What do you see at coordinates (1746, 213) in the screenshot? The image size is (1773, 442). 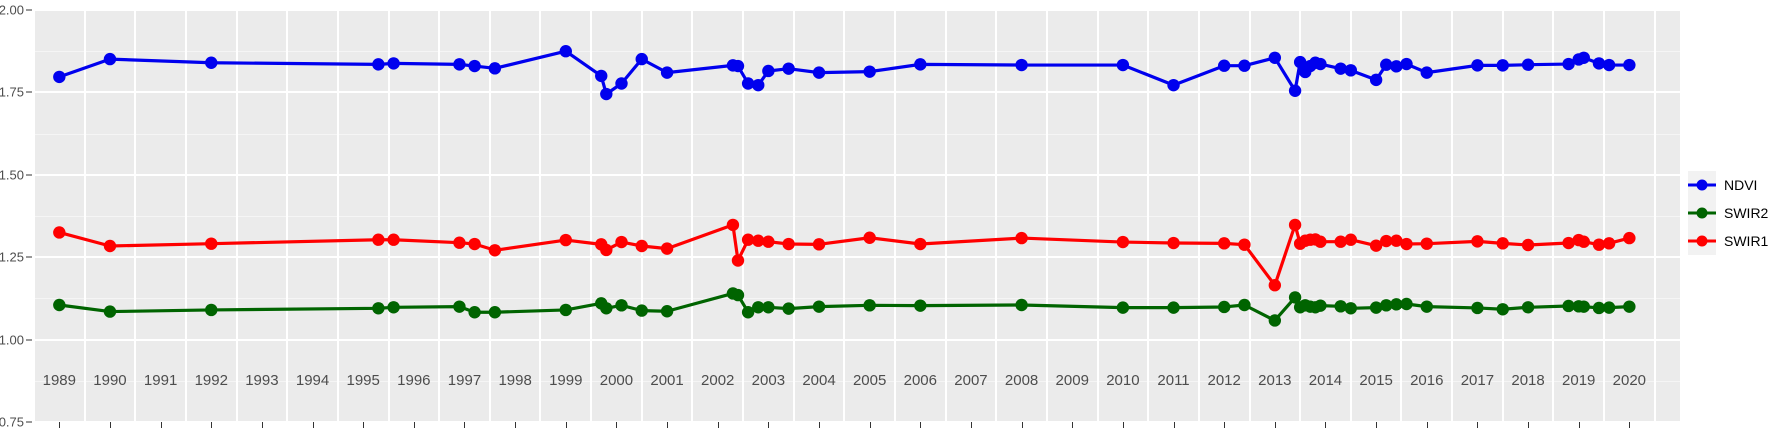 I see `legend-item-label: SWIR2` at bounding box center [1746, 213].